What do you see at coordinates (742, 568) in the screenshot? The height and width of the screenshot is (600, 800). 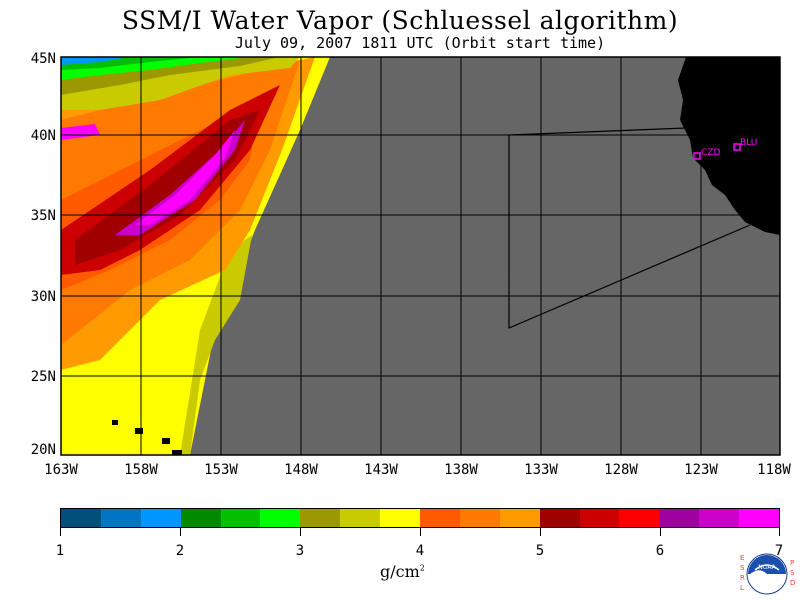 I see `esrl-letter: S` at bounding box center [742, 568].